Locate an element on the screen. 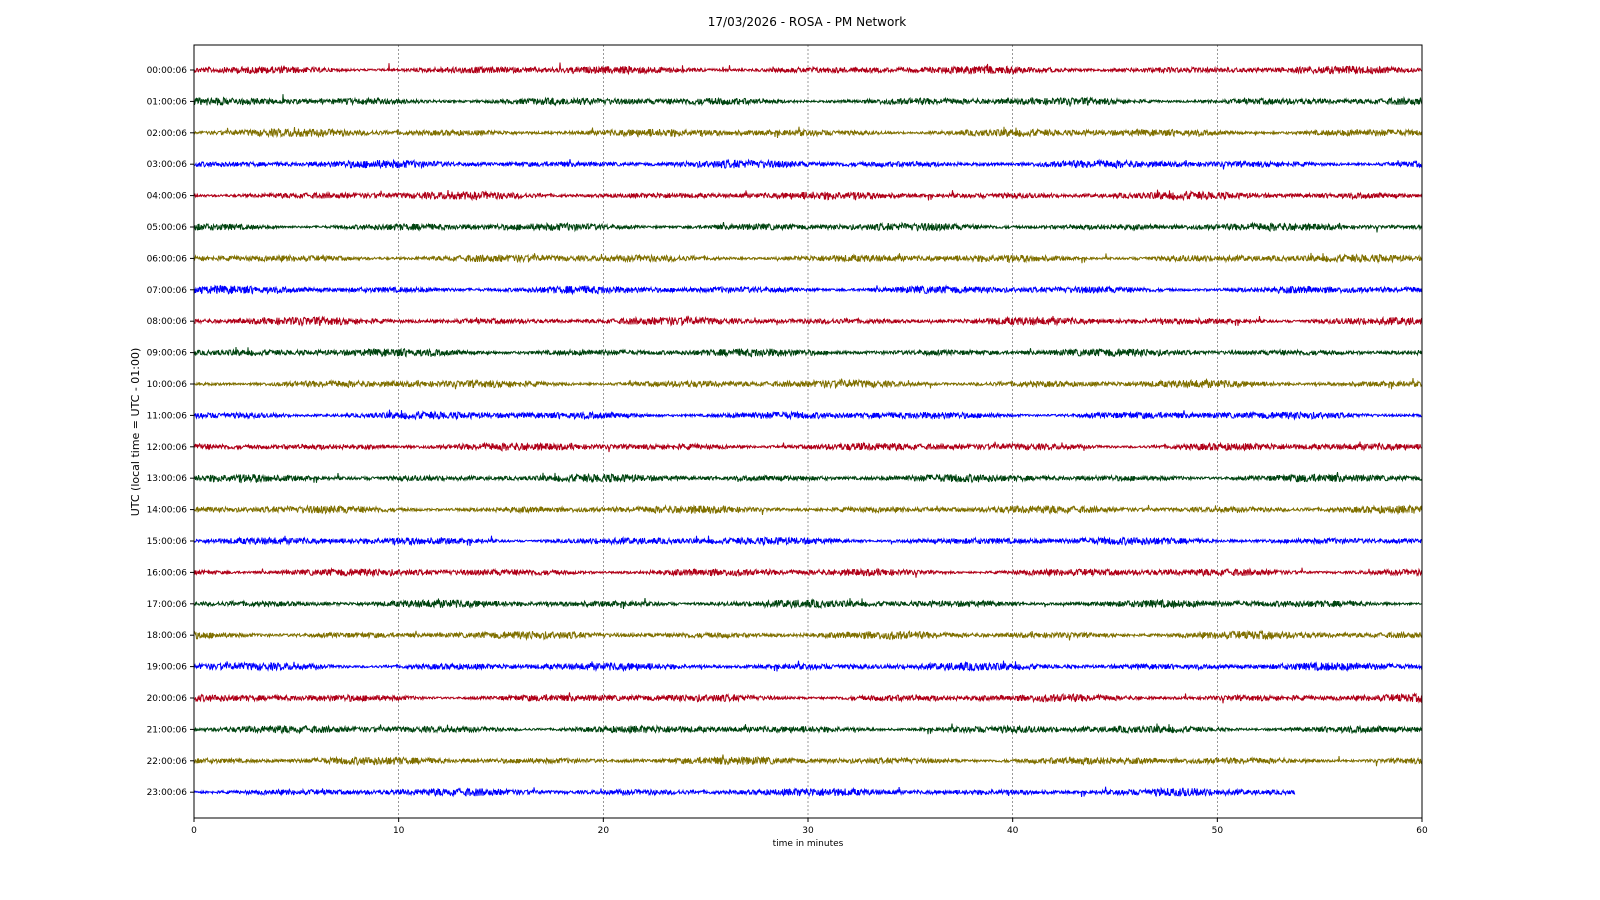 Image resolution: width=1600 pixels, height=900 pixels. y-tick-label: 18:00:06 is located at coordinates (167, 636).